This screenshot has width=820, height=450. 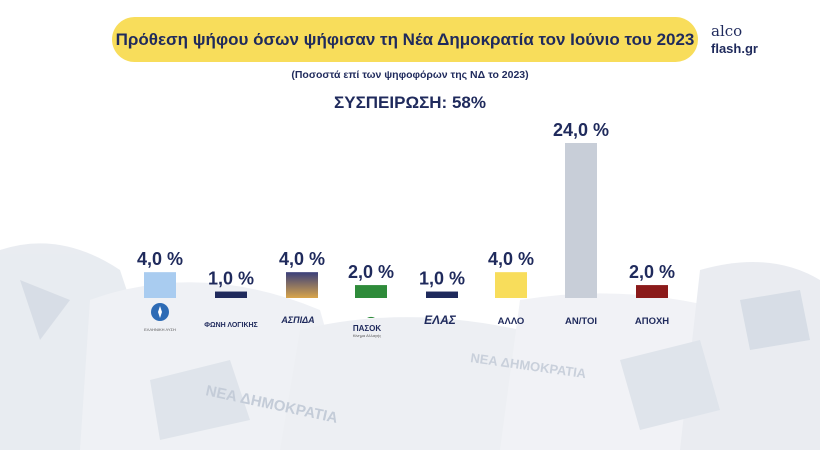 I want to click on logo-pasok: ΠΑΣΟΚ Κίνημα Αλλαγής, so click(x=367, y=322).